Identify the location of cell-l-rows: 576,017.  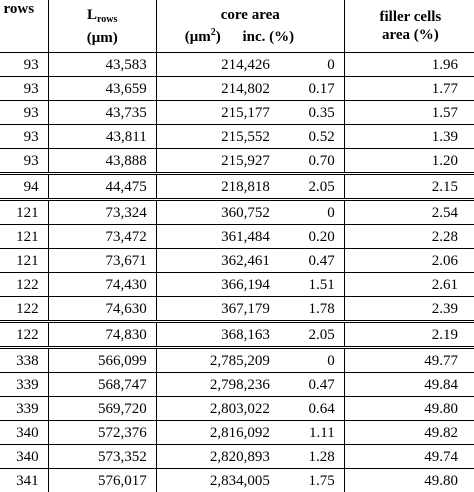
(102, 480).